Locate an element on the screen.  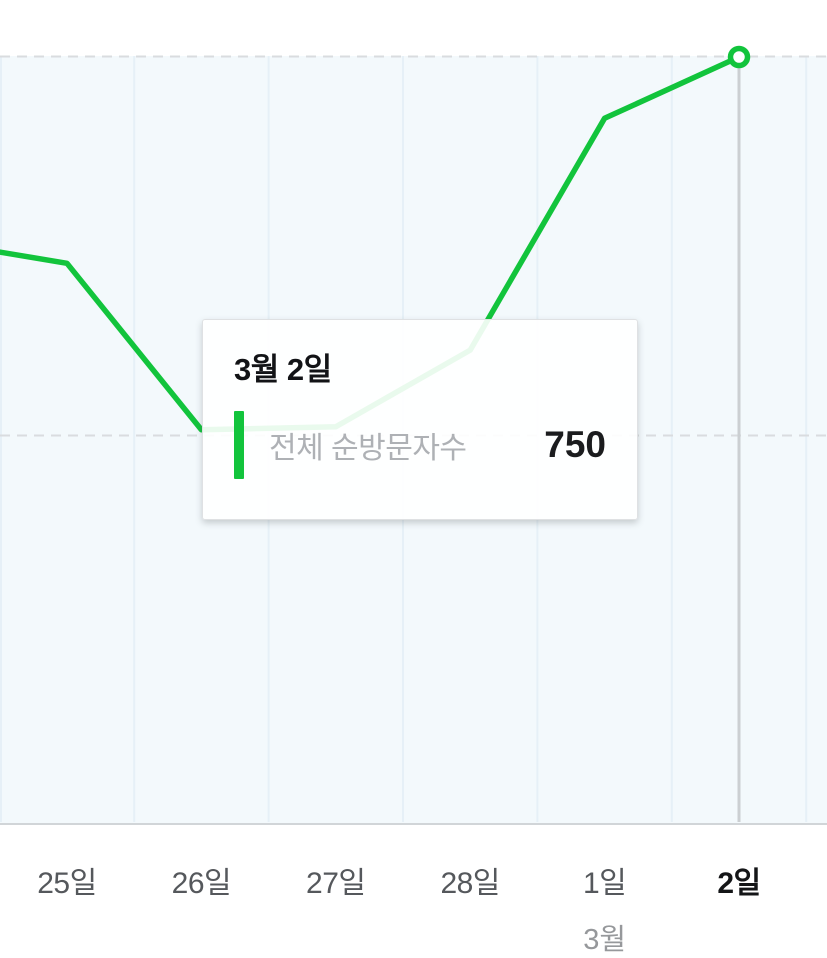
chart-tooltip: 3월 2일 전체 순방문자수 750 is located at coordinates (420, 419).